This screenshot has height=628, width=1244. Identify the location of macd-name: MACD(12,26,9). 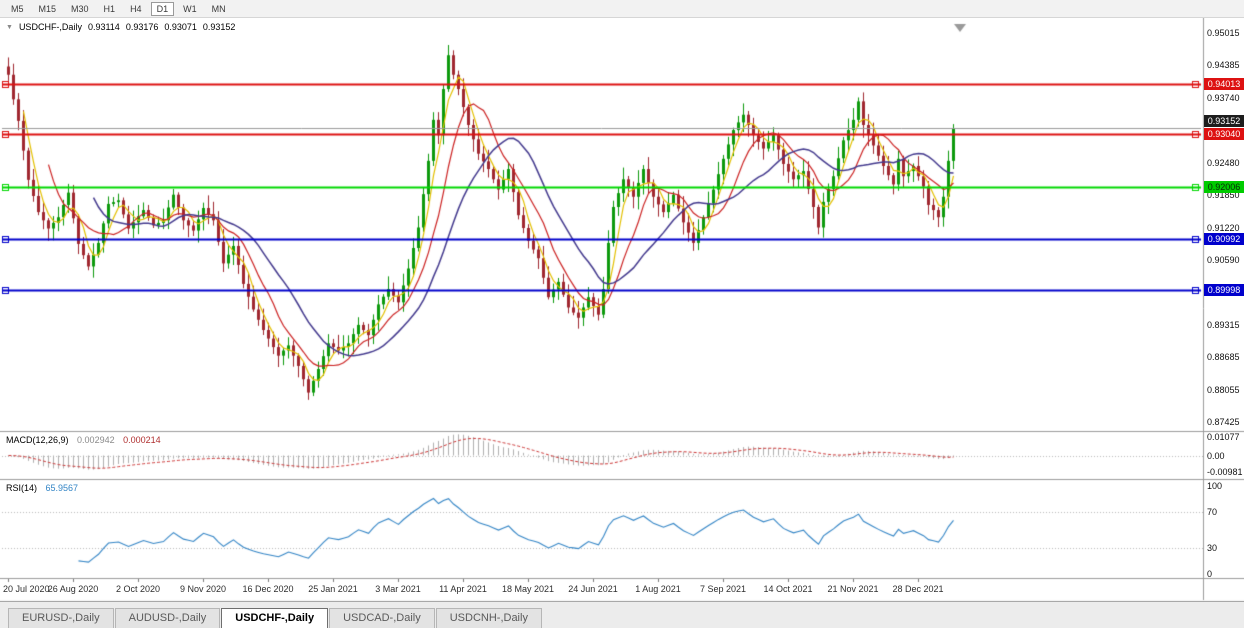
(37, 440).